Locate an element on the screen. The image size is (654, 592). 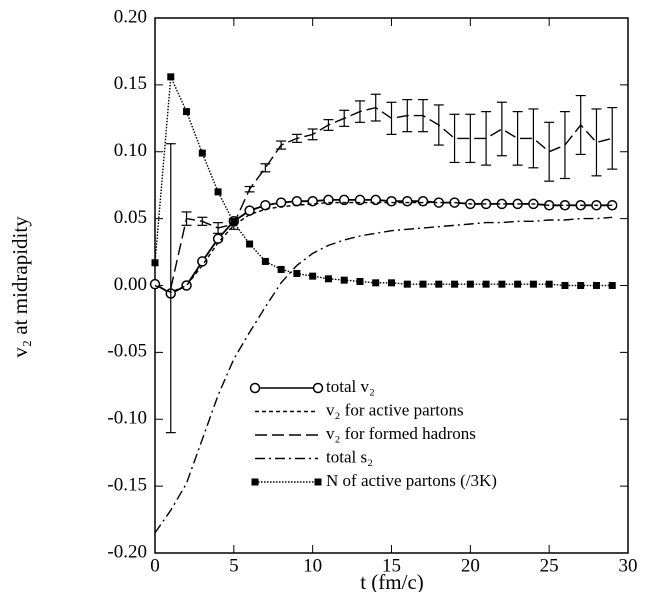
series-line is located at coordinates (383, 247).